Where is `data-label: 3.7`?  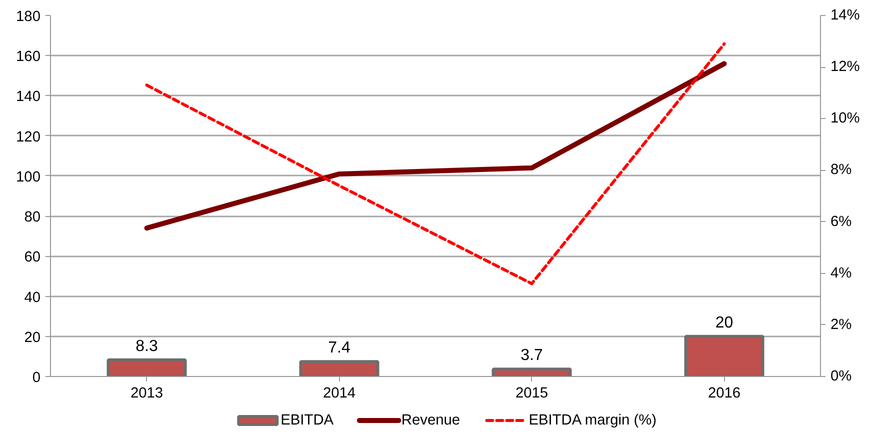
data-label: 3.7 is located at coordinates (531, 355).